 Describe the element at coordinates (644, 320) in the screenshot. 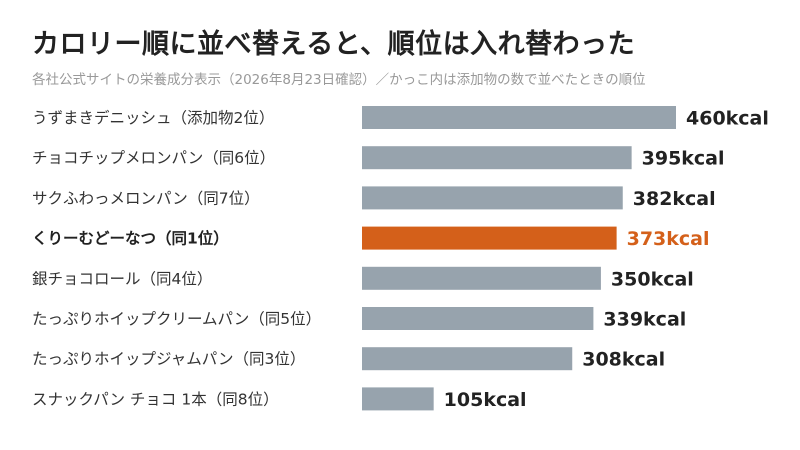

I see `value-label: 339kcal` at that location.